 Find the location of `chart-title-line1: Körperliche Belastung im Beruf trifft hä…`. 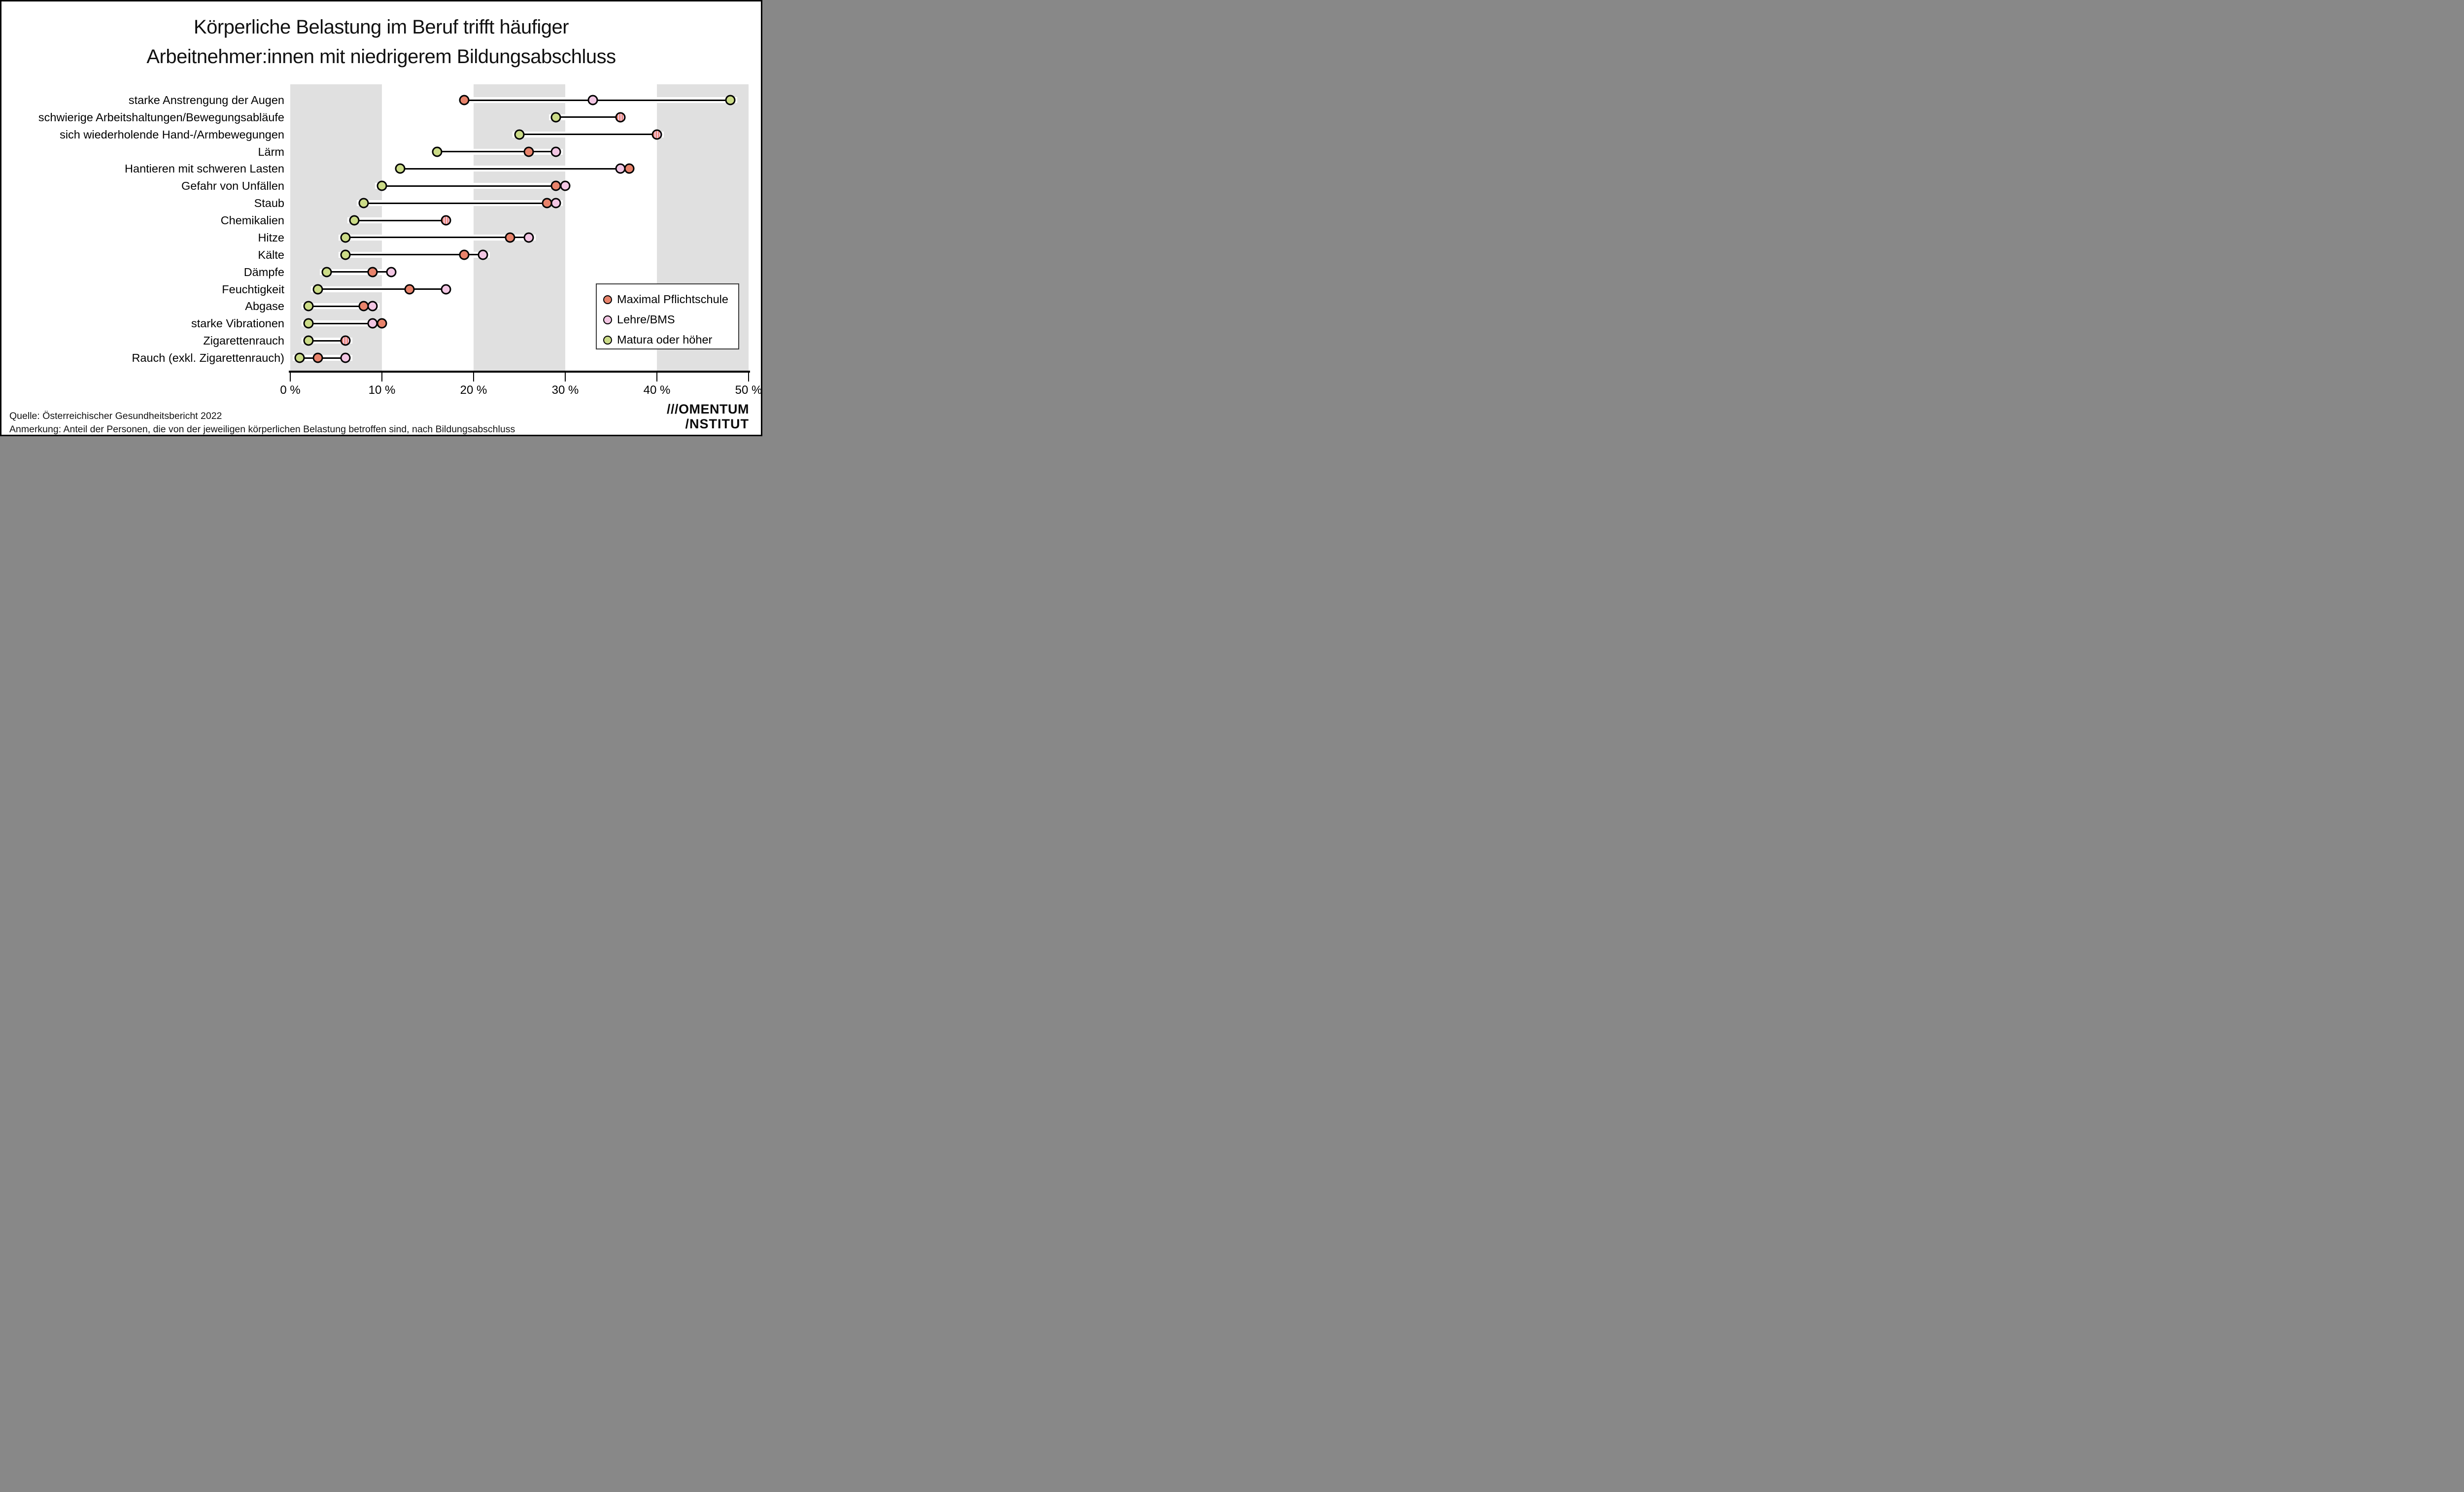

chart-title-line1: Körperliche Belastung im Beruf trifft hä… is located at coordinates (381, 27).